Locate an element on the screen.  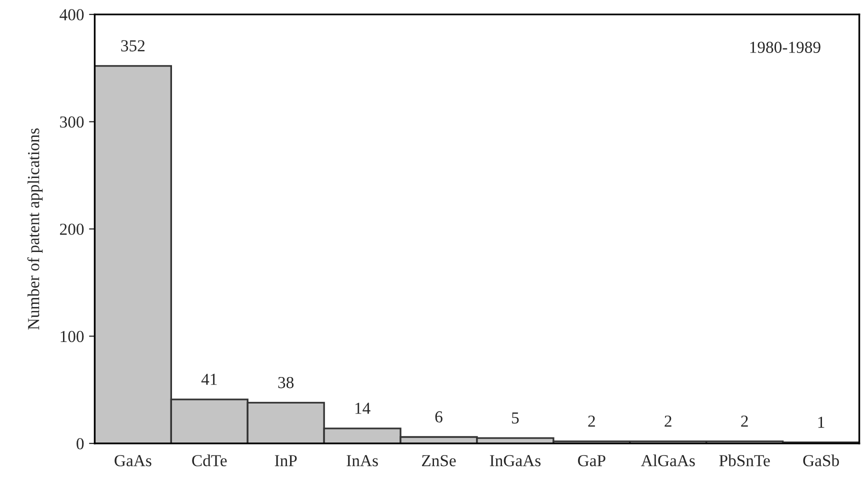
data-label: 14 is located at coordinates (362, 408).